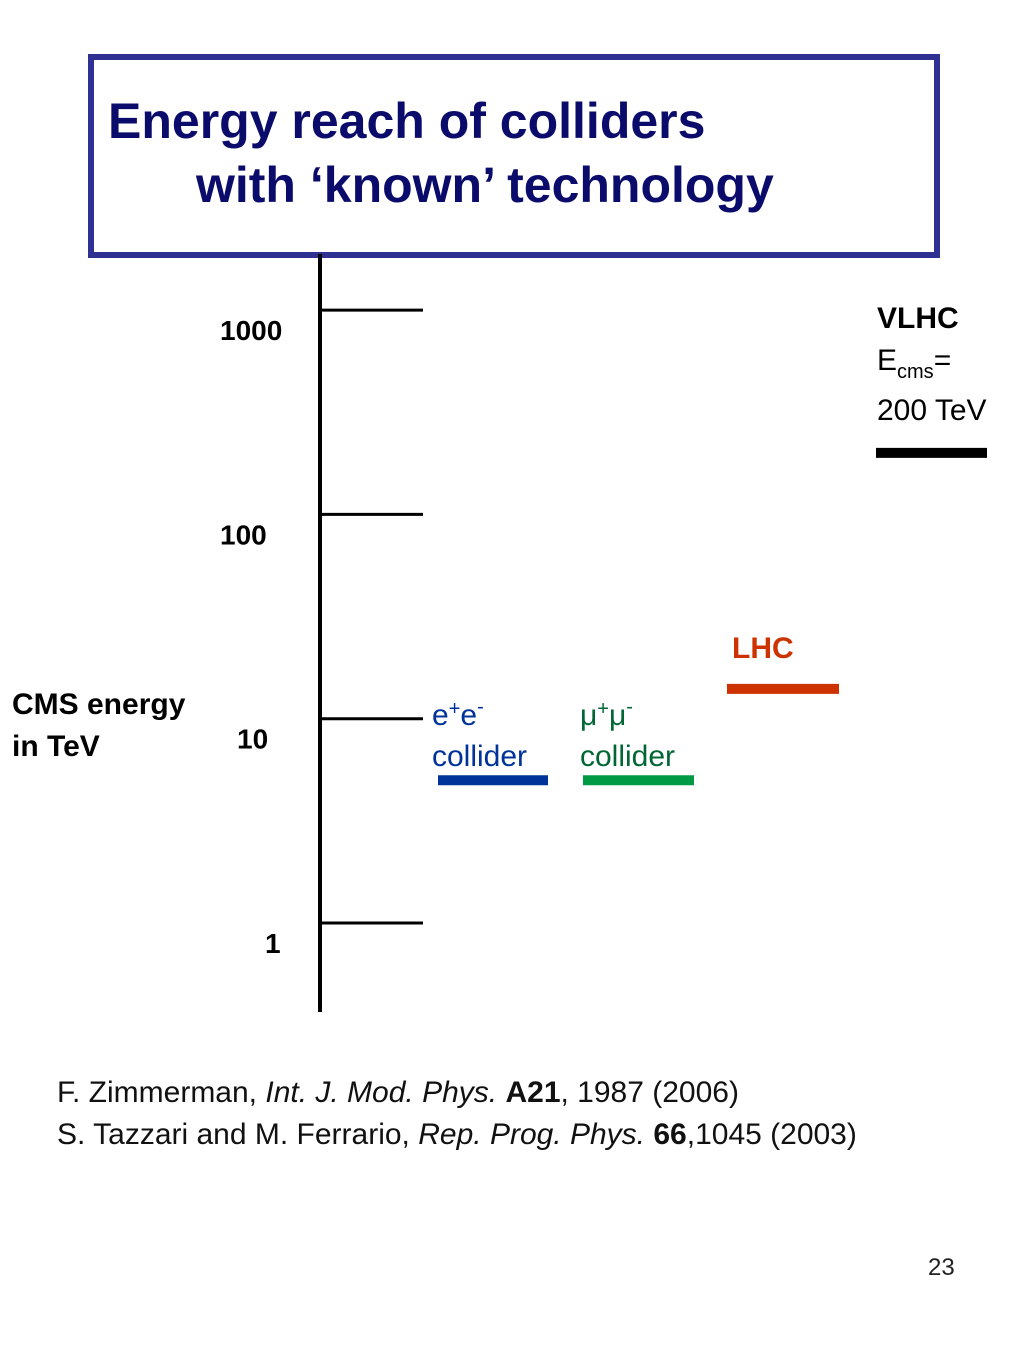 Image resolution: width=1024 pixels, height=1365 pixels. Describe the element at coordinates (941, 1267) in the screenshot. I see `page-number: 23` at that location.